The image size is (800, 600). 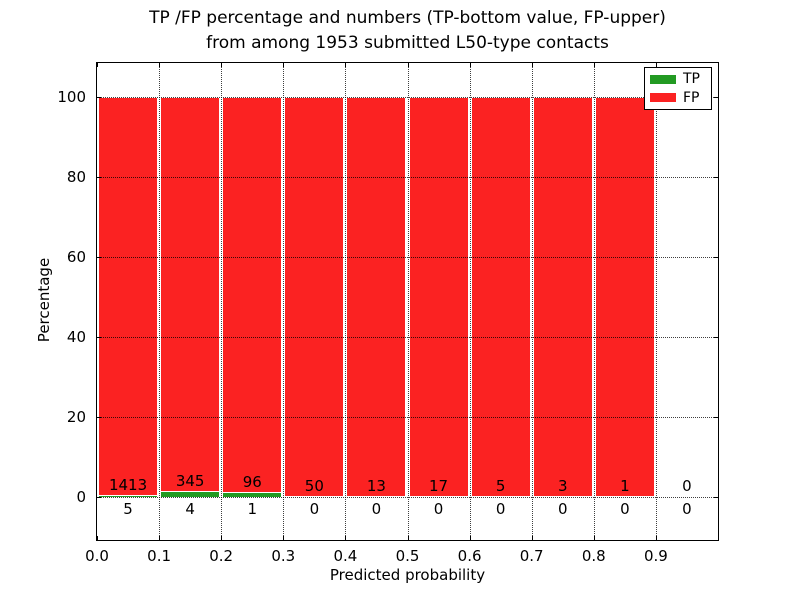 I want to click on x-tick-label: 0.6, so click(x=469, y=556).